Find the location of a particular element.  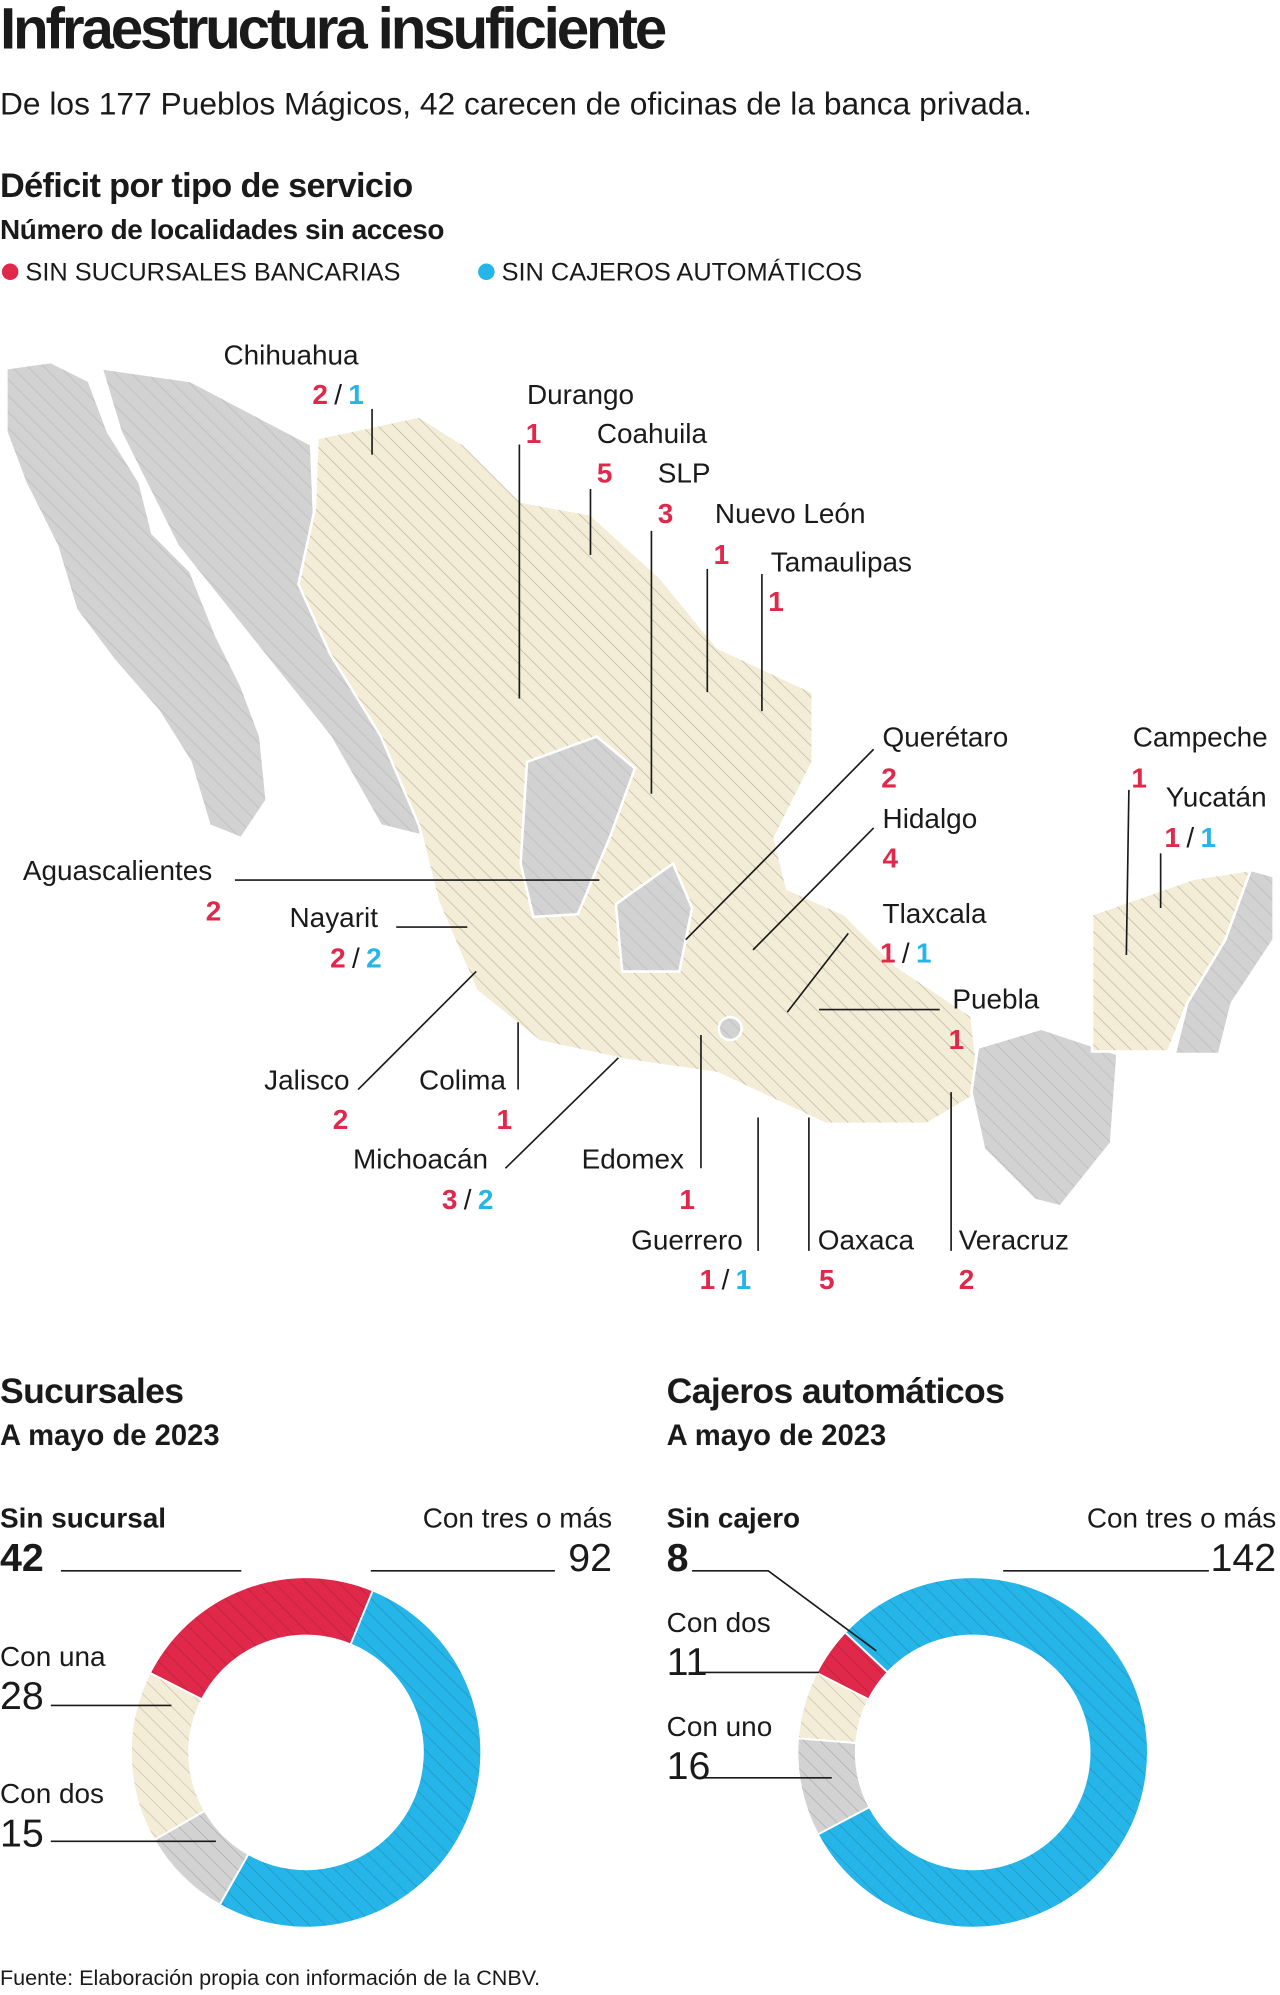

state-name: Durango is located at coordinates (580, 394).